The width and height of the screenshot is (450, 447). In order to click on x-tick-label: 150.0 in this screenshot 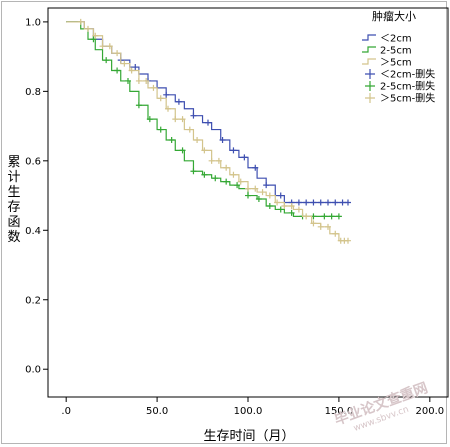, I will do `click(339, 411)`.